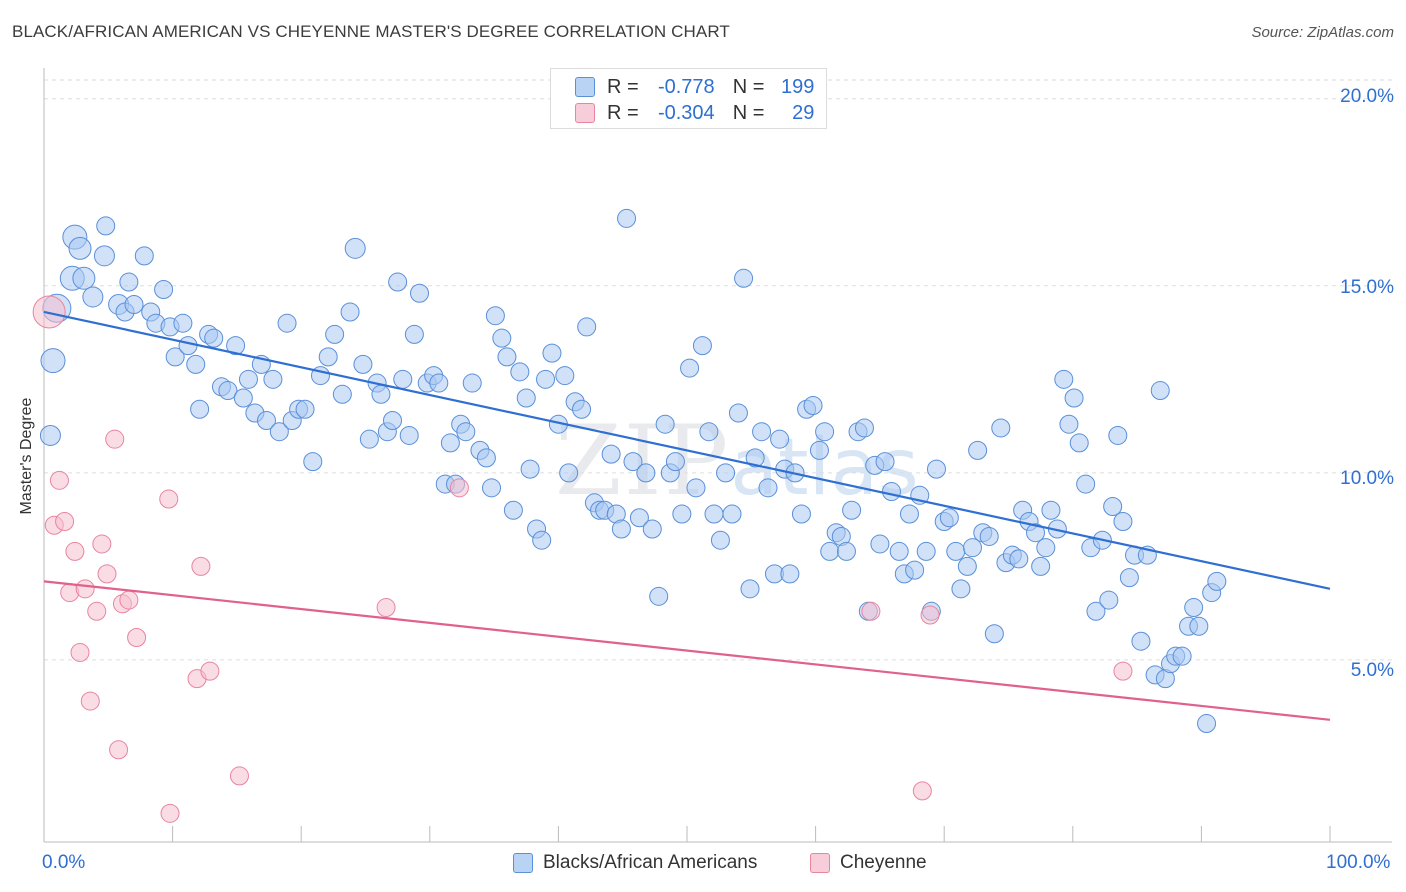  What do you see at coordinates (694, 87) in the screenshot?
I see `legend-row-blacks: R = -0.778 N = 199` at bounding box center [694, 87].